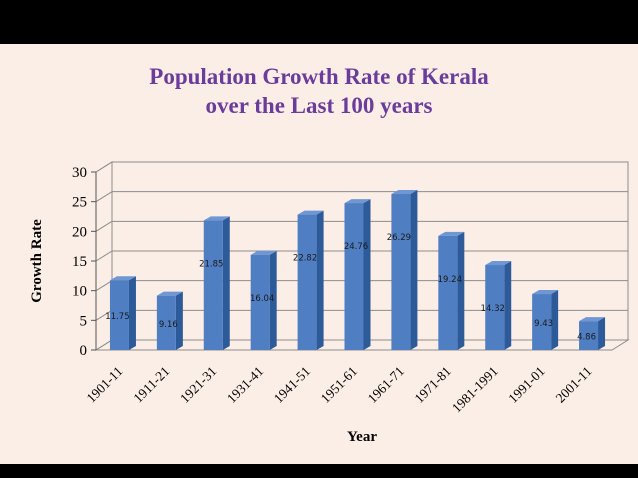  I want to click on y-tick-label: 30, so click(79, 173).